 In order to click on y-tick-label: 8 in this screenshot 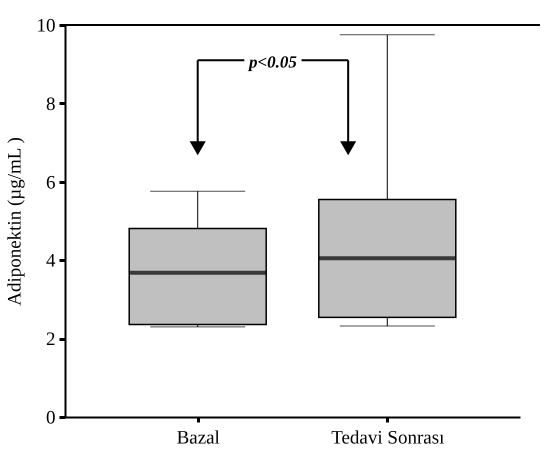, I will do `click(51, 104)`.